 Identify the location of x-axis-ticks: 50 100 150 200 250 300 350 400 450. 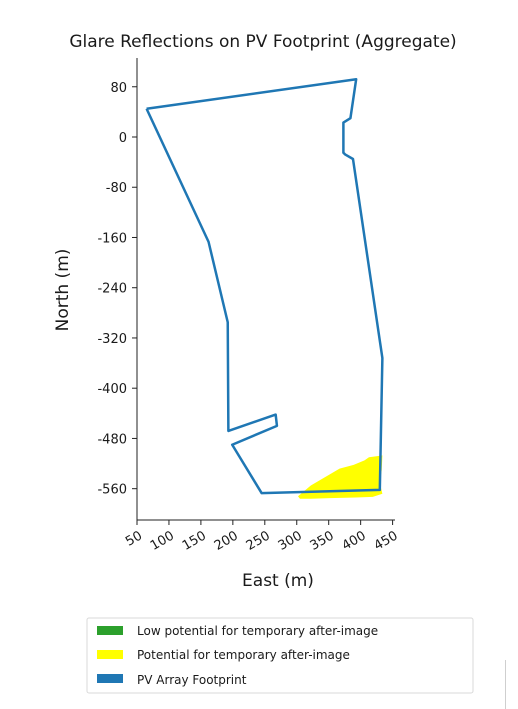
(262, 537).